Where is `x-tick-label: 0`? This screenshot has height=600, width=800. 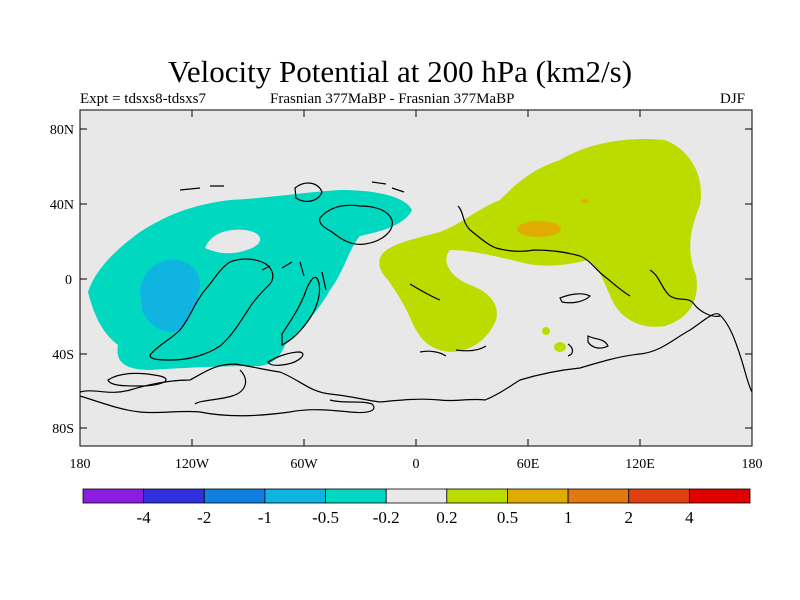 x-tick-label: 0 is located at coordinates (416, 464).